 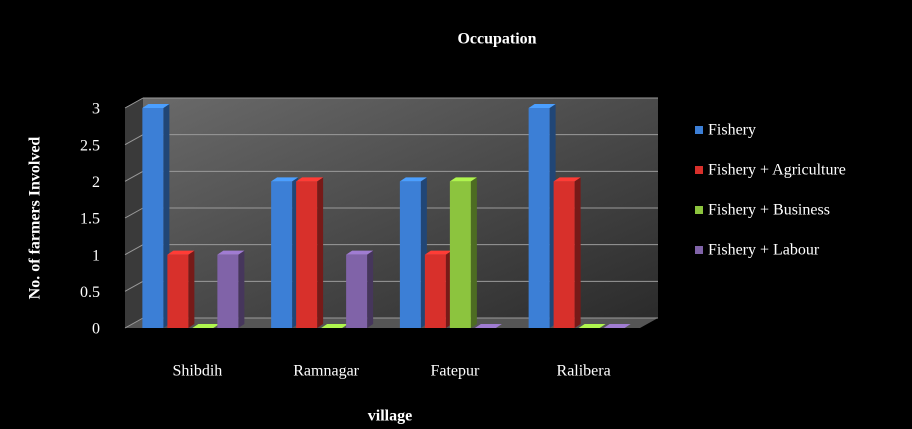 I want to click on y-tick-label: 2.5, so click(x=90, y=145).